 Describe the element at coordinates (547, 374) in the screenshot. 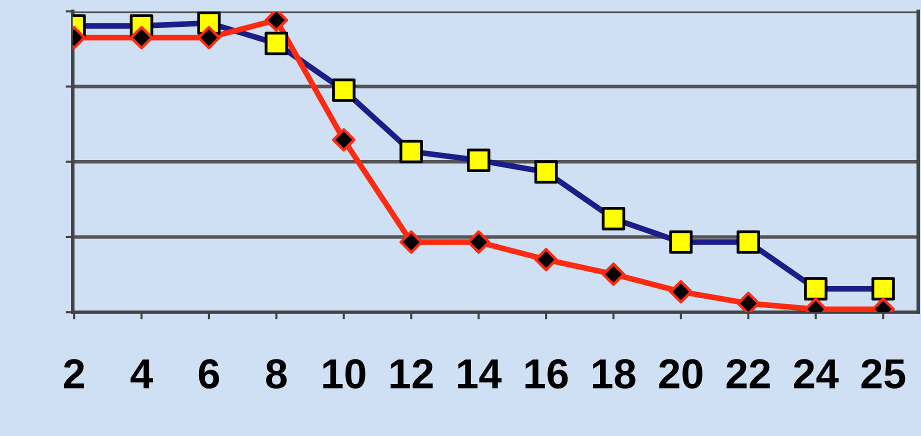

I see `x-tick-label: 16` at that location.